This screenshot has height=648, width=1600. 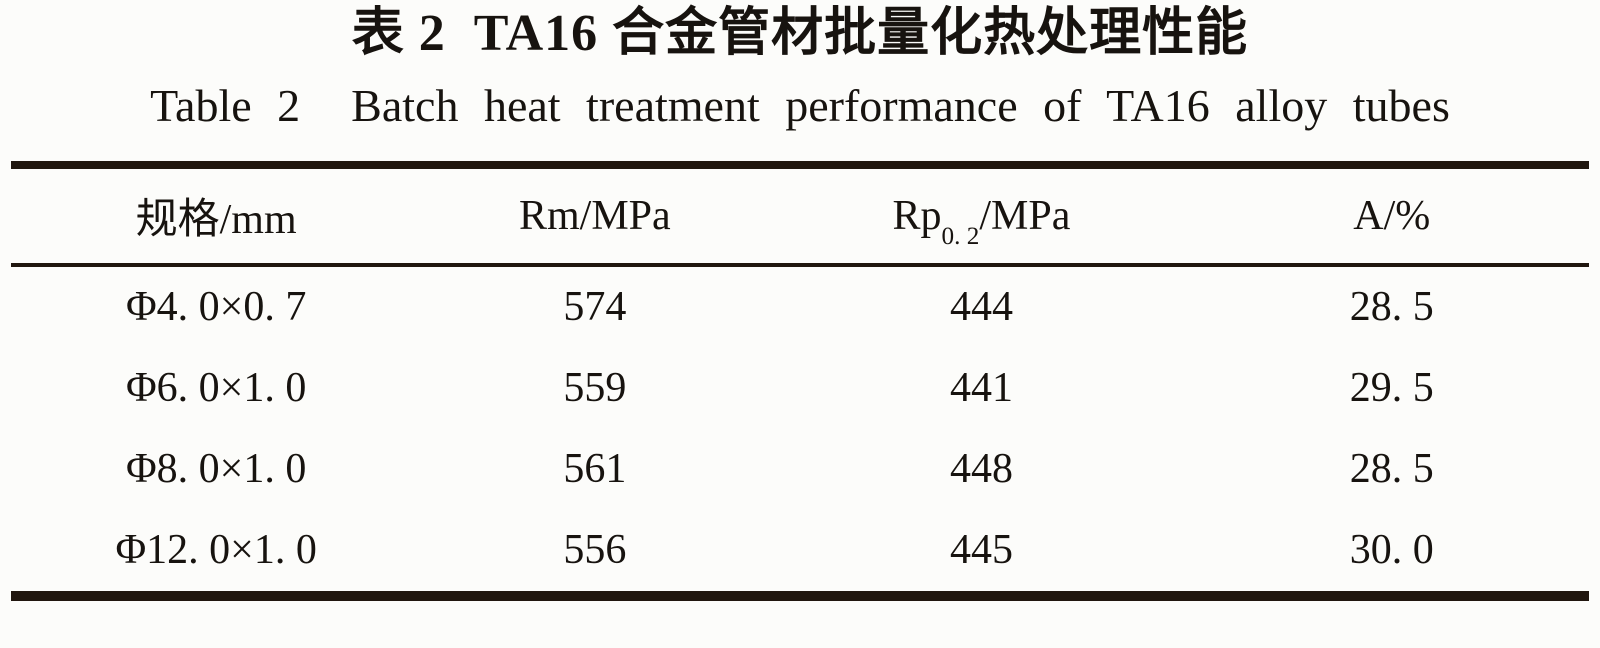 What do you see at coordinates (981, 550) in the screenshot?
I see `cell-rp02: 445` at bounding box center [981, 550].